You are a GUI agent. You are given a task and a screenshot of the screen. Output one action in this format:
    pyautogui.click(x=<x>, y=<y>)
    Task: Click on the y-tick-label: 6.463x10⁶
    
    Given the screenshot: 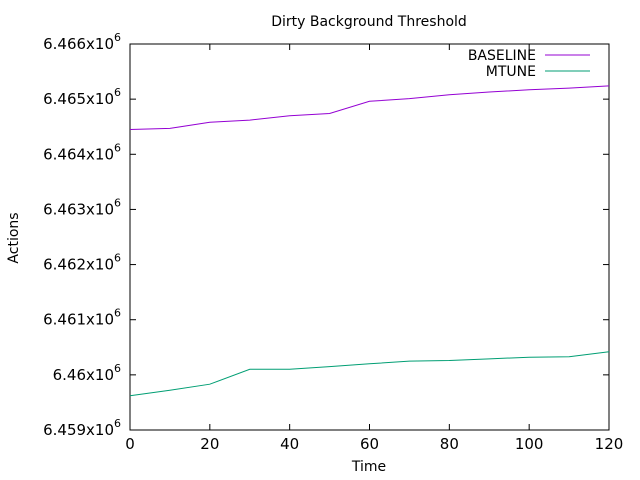 What is the action you would take?
    pyautogui.click(x=82, y=207)
    